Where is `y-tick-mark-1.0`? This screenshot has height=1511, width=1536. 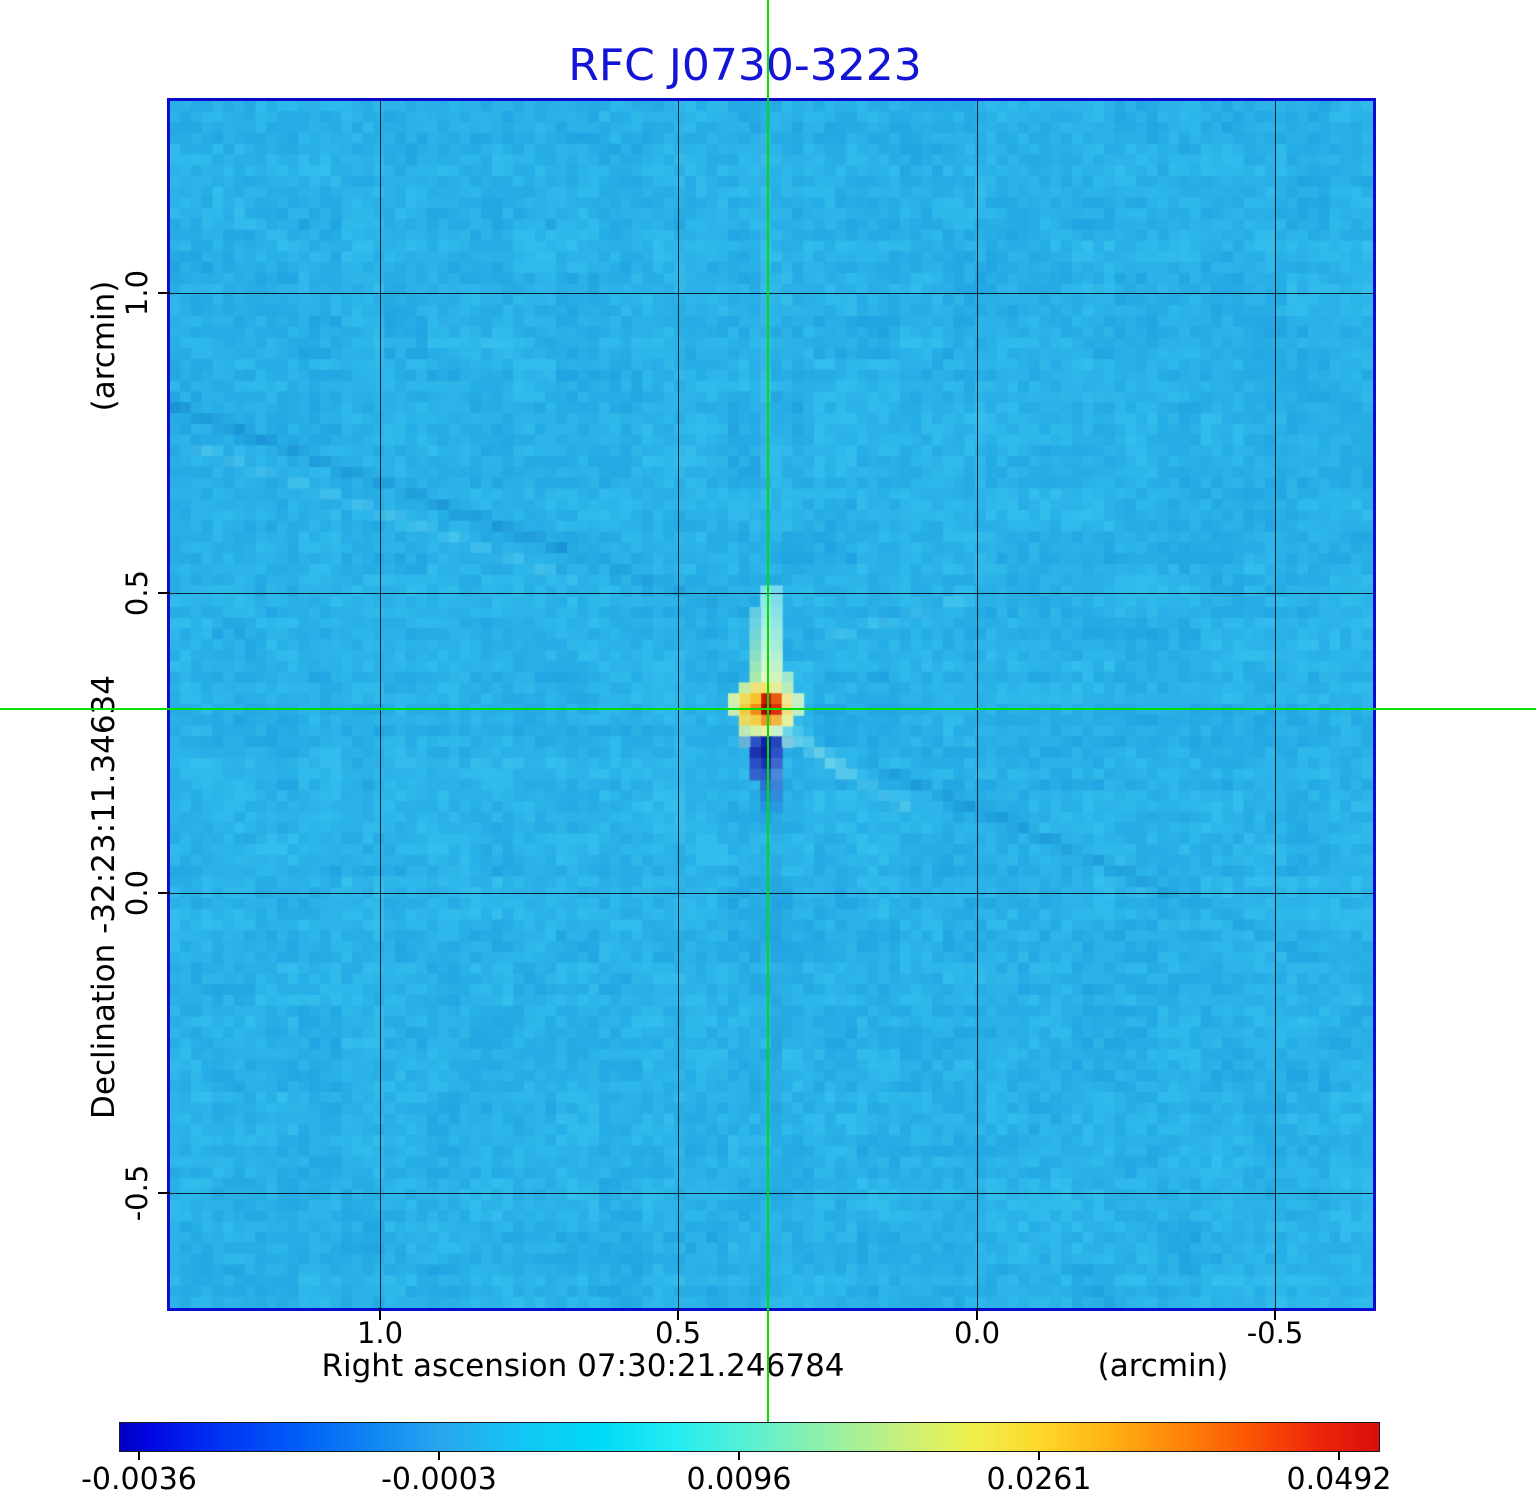
y-tick-mark-1.0 is located at coordinates (164, 293).